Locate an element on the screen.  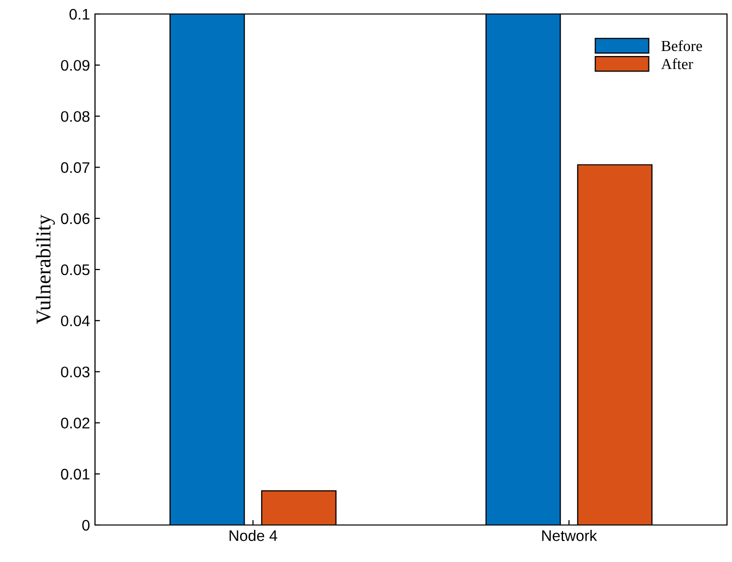
x-tick-label: Node 4 is located at coordinates (254, 536).